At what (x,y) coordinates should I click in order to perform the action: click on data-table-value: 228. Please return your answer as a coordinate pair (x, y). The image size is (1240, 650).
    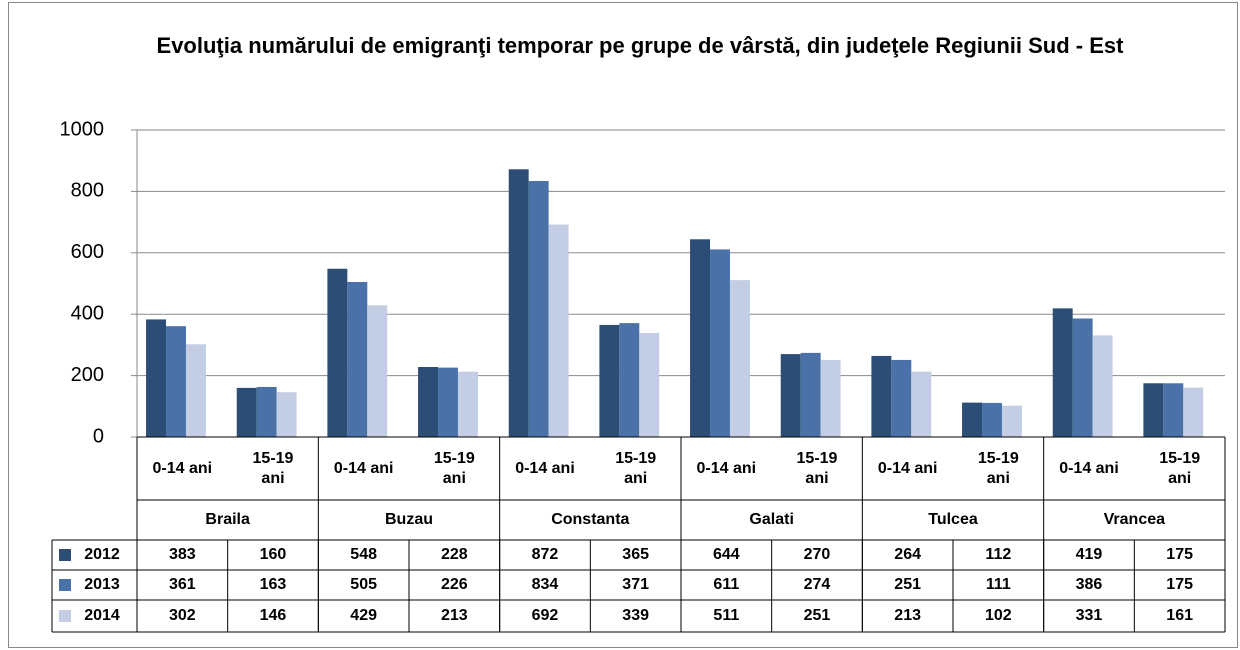
    Looking at the image, I should click on (454, 555).